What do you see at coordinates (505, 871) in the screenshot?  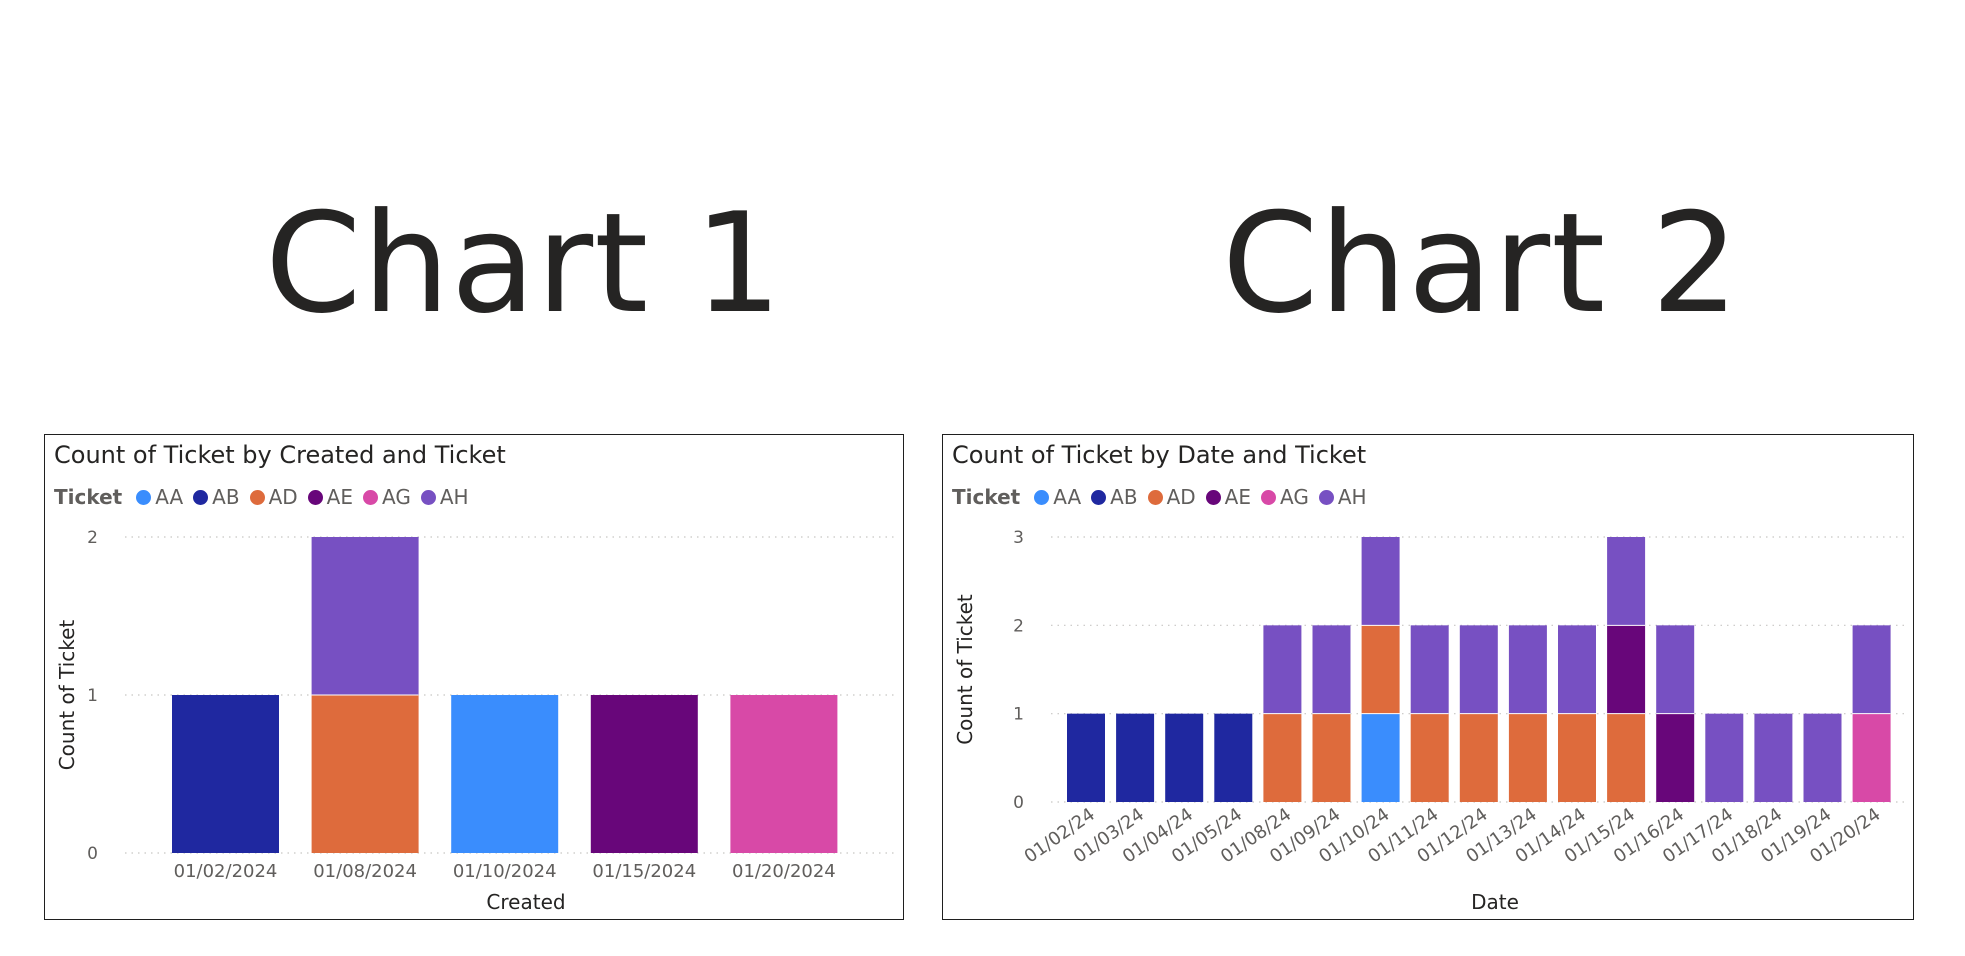 I see `x-tick-label: 01/10/2024` at bounding box center [505, 871].